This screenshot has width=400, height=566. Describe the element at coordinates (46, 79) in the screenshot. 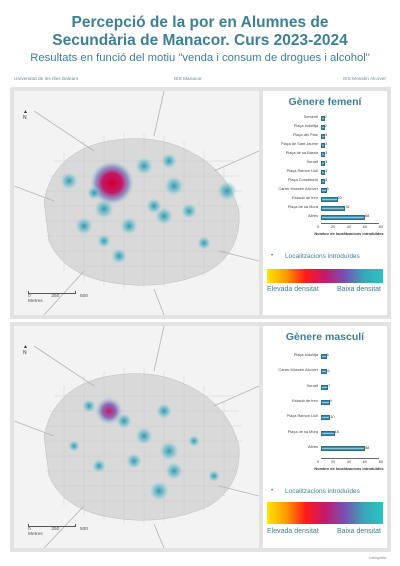

I see `credit-university: Universitat de les Illes Balears` at that location.